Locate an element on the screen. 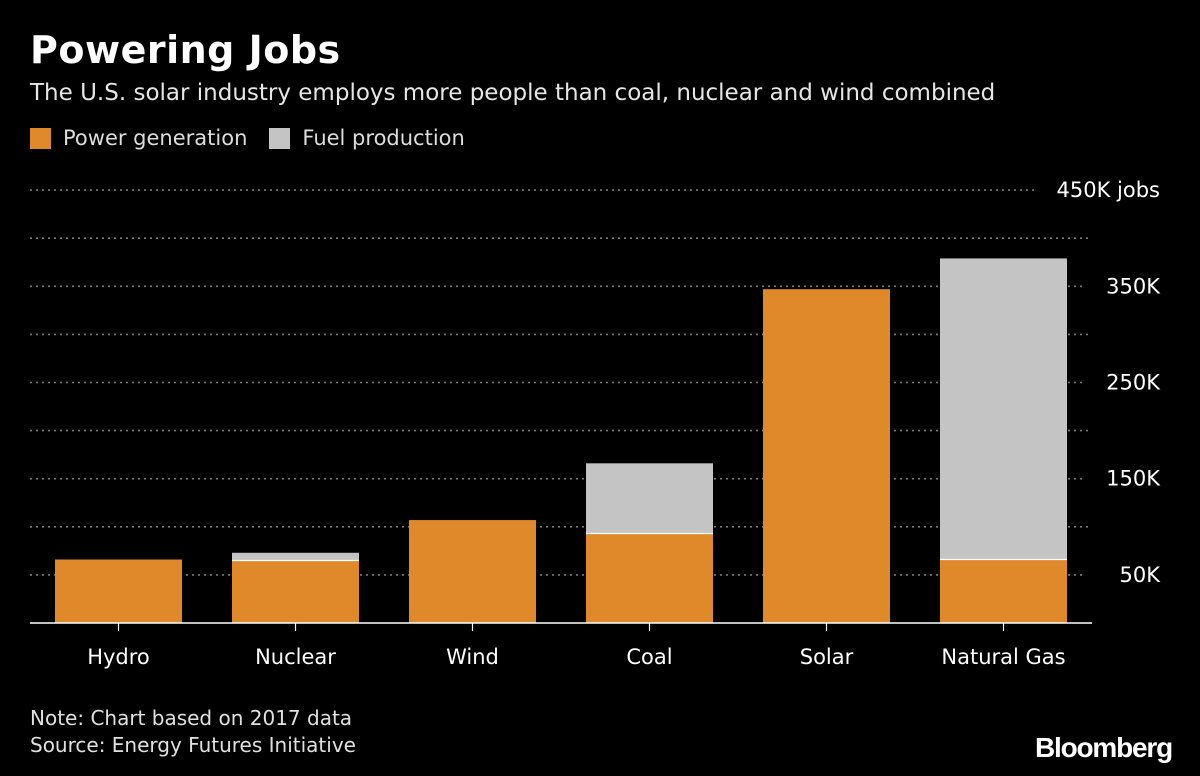  x-tick-label-coal: Coal is located at coordinates (649, 657).